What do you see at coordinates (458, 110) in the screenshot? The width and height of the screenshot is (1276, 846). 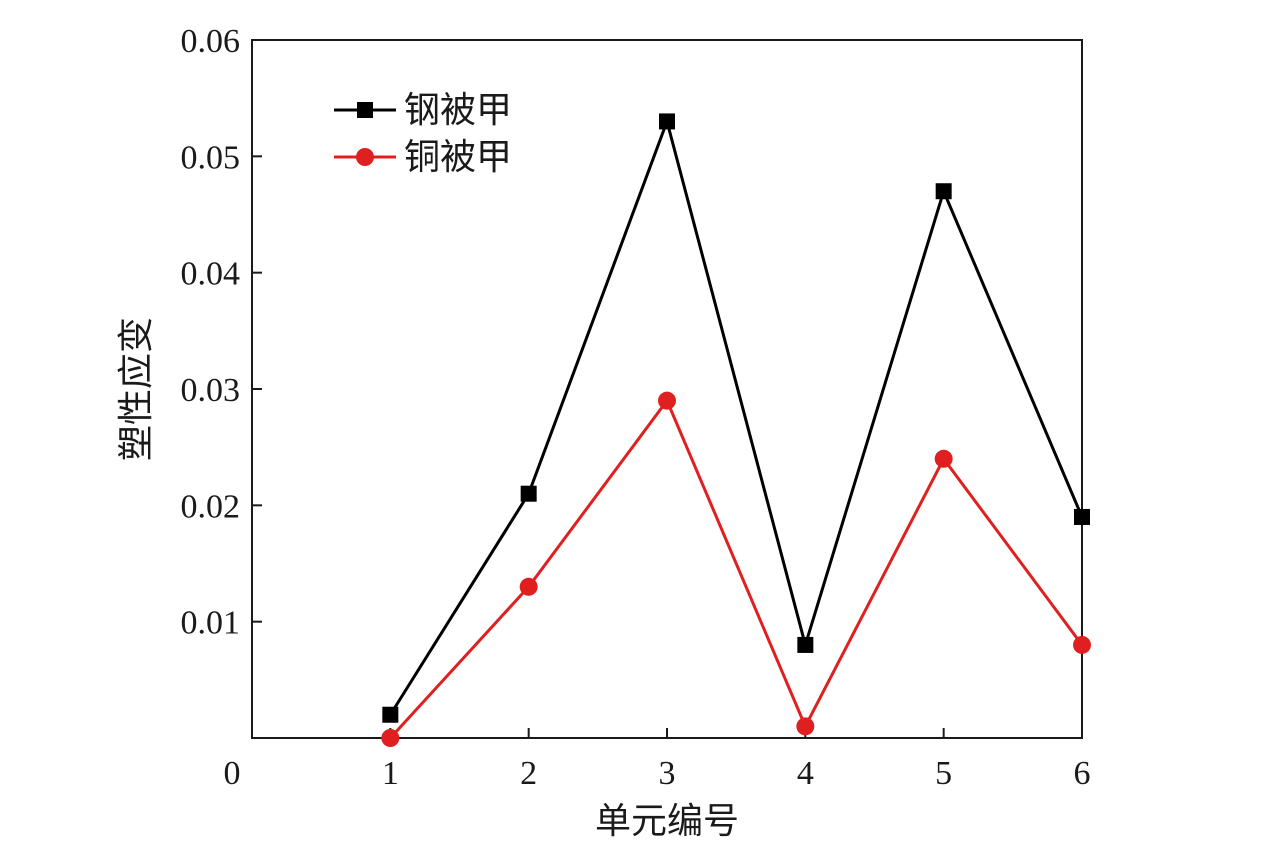 I see `legend-label-1: 钢被甲` at bounding box center [458, 110].